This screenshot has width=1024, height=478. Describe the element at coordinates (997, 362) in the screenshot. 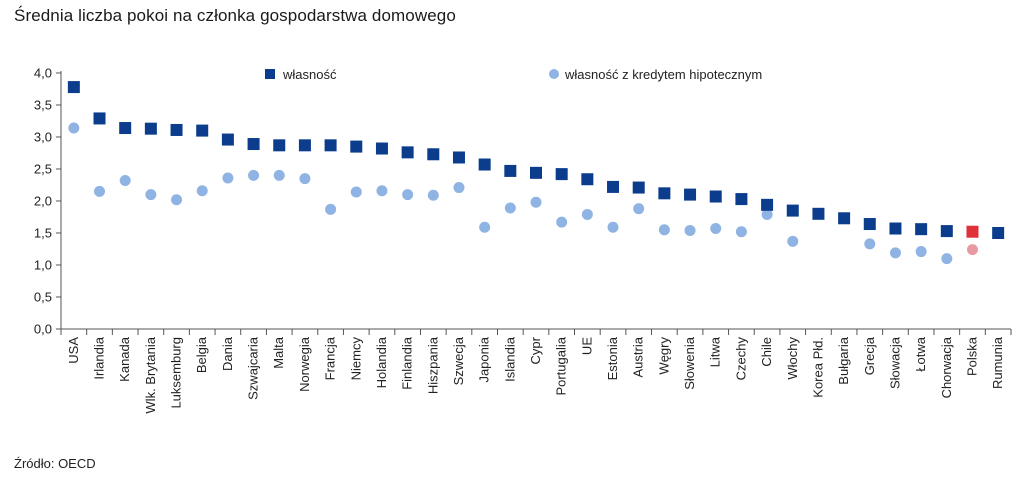

I see `x-tick-label: Rumunia` at that location.